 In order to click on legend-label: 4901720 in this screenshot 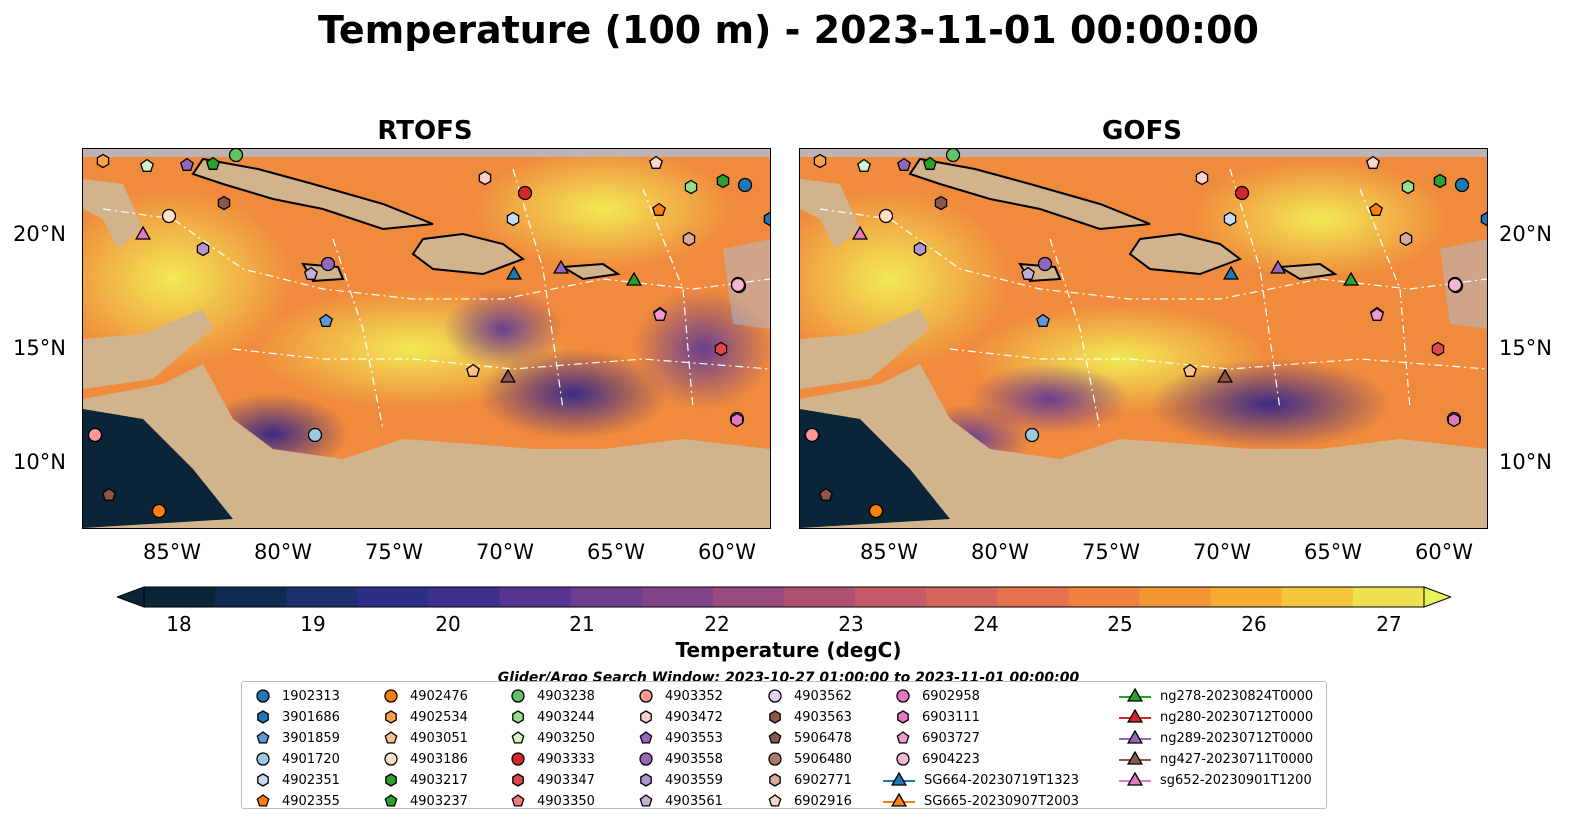, I will do `click(311, 759)`.